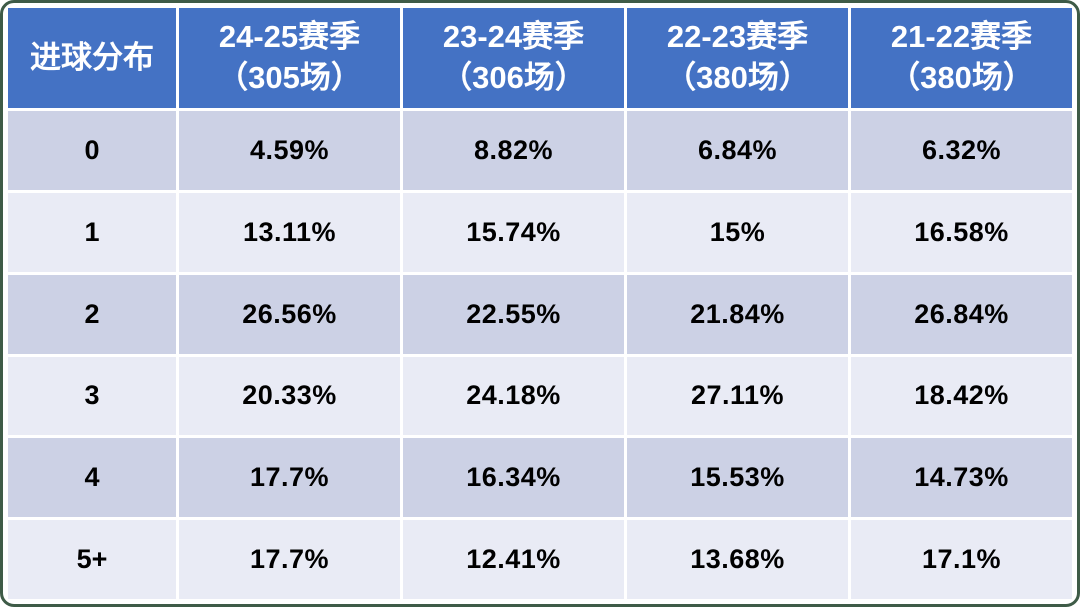  Describe the element at coordinates (513, 58) in the screenshot. I see `column-header-season-23-24: 23-24赛季 （306场）` at that location.